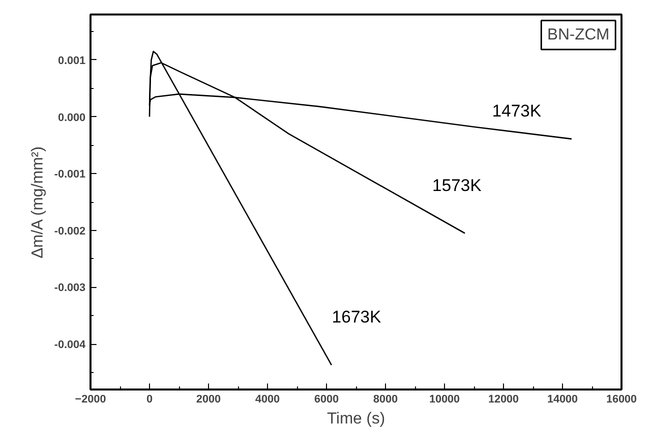  I want to click on series-label: 1573K, so click(457, 185).